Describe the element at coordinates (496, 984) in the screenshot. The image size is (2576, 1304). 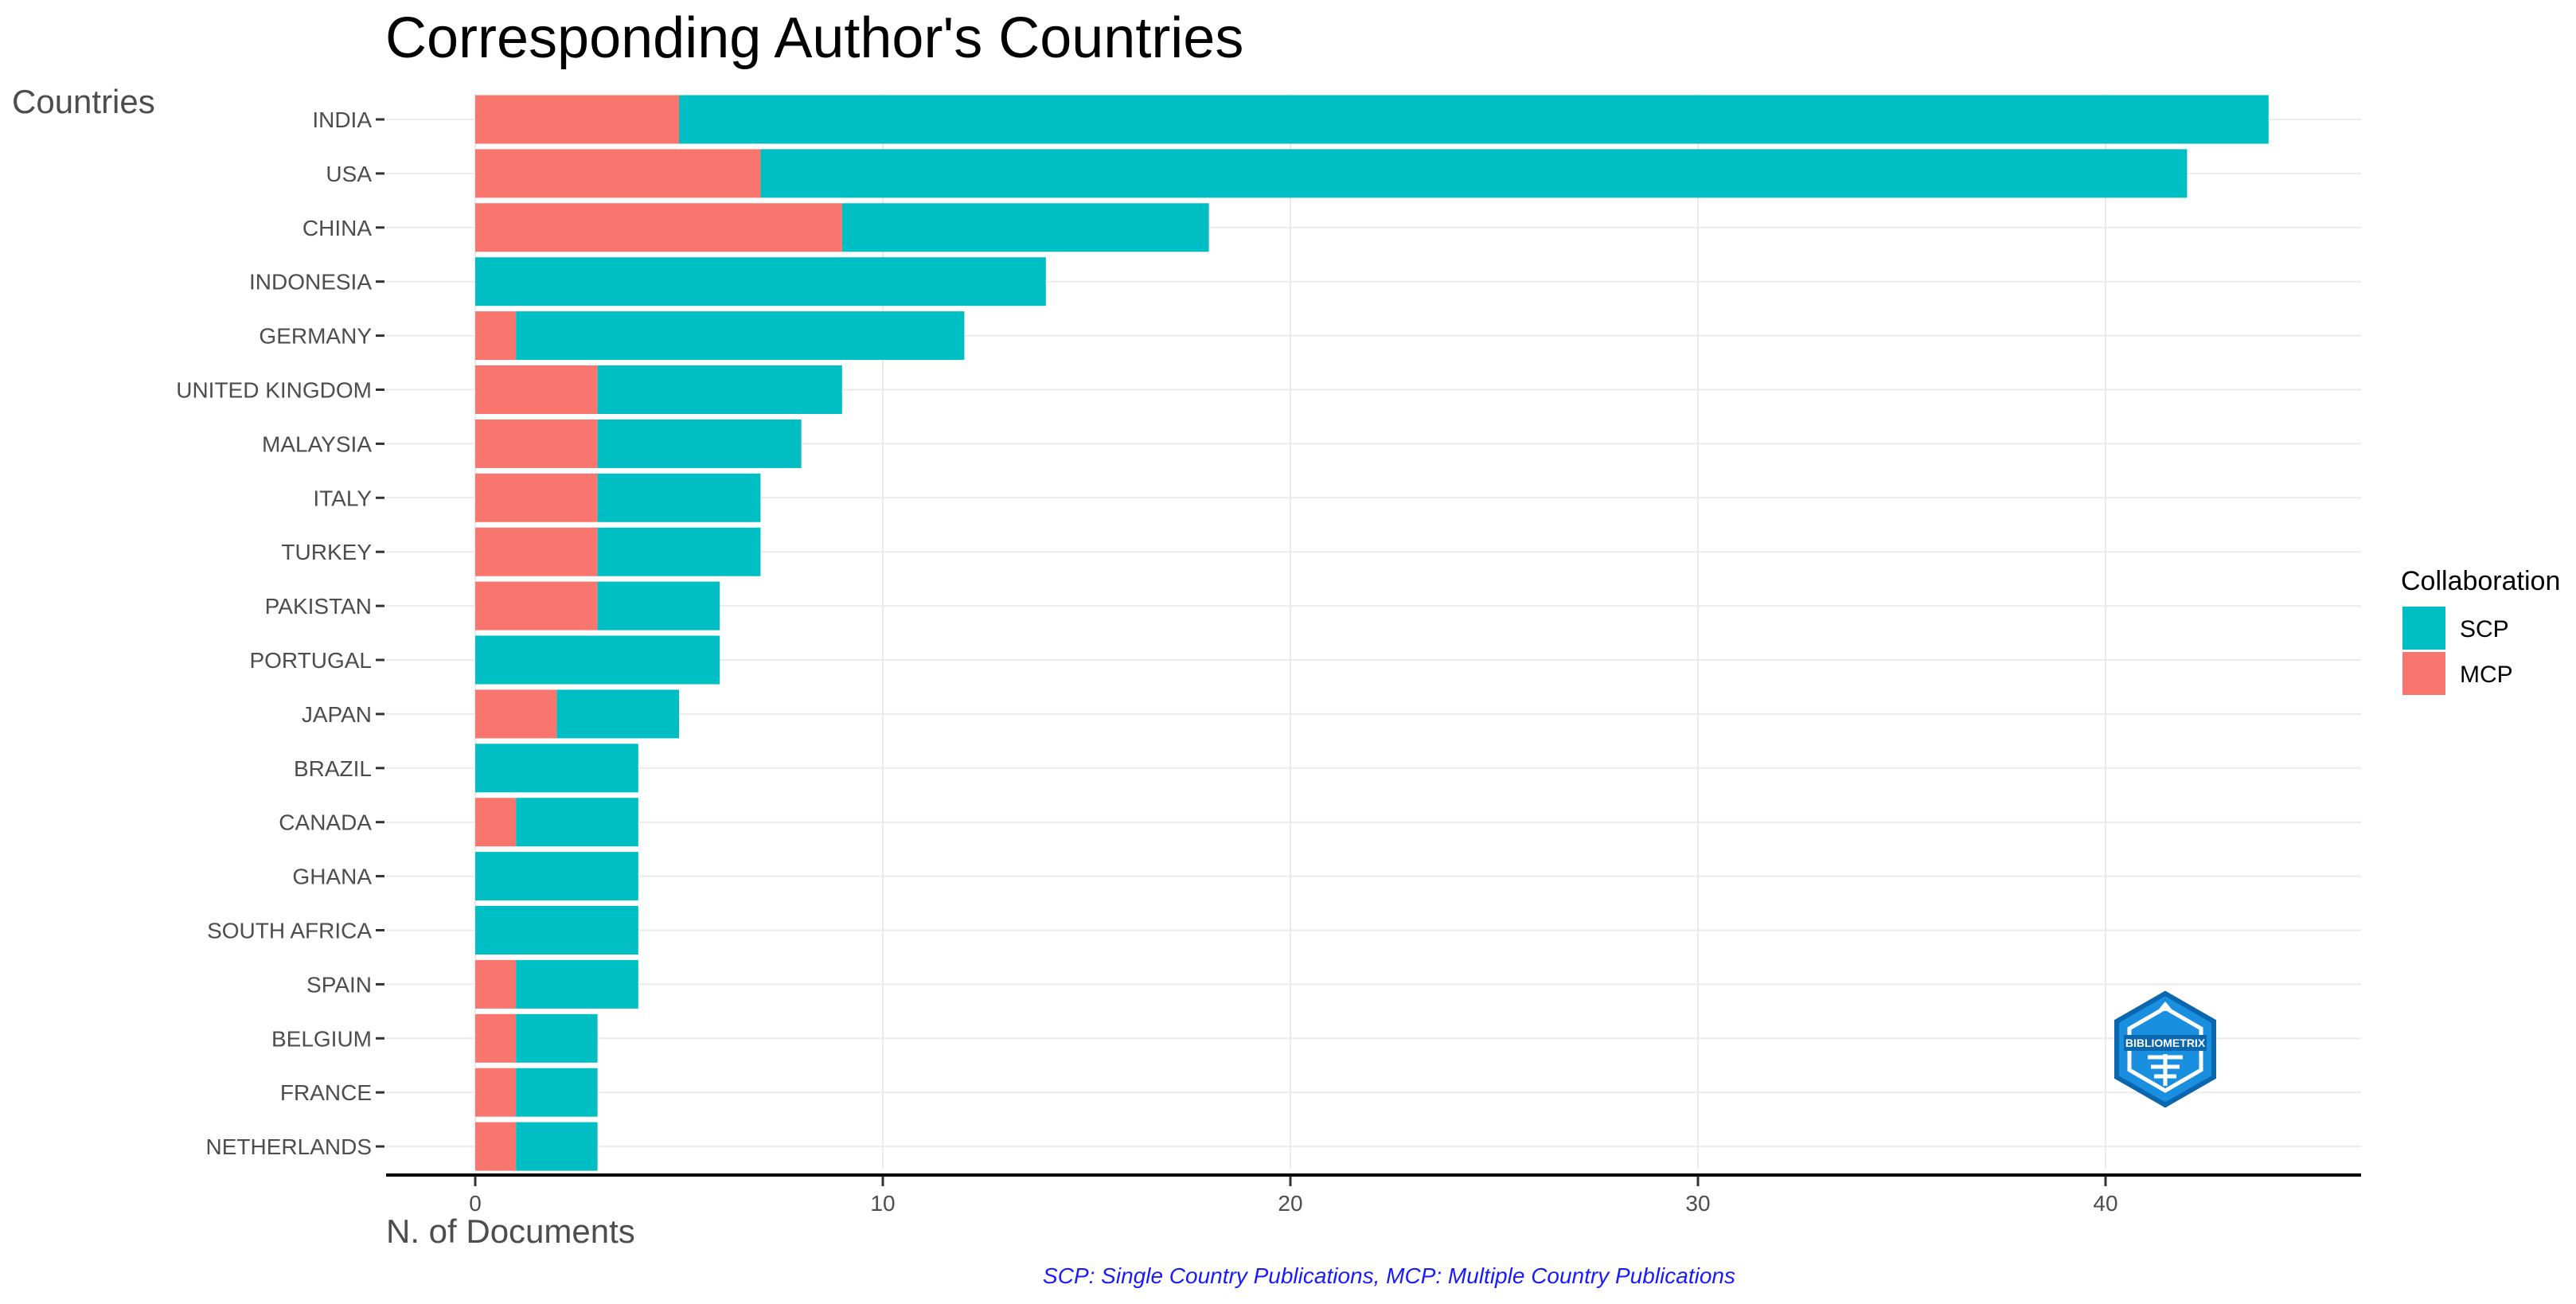
I see `bar-spain-mcp` at that location.